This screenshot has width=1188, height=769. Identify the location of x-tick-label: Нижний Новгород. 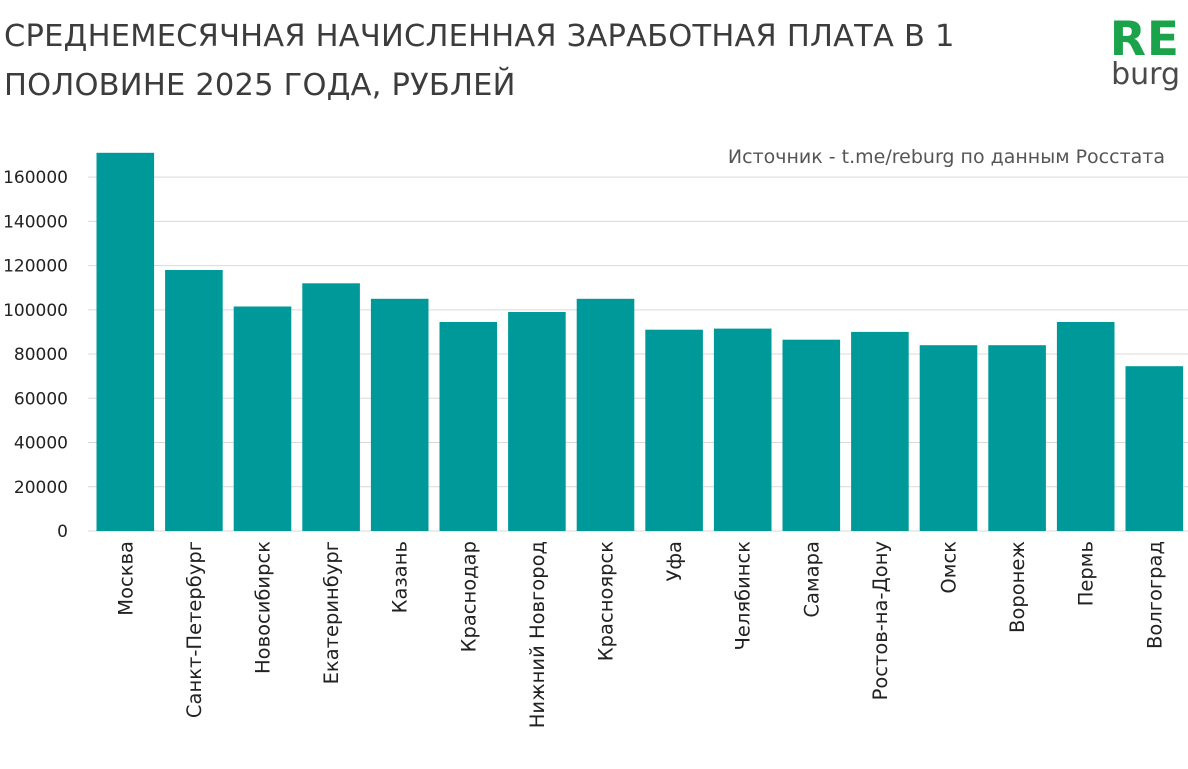
(537, 634).